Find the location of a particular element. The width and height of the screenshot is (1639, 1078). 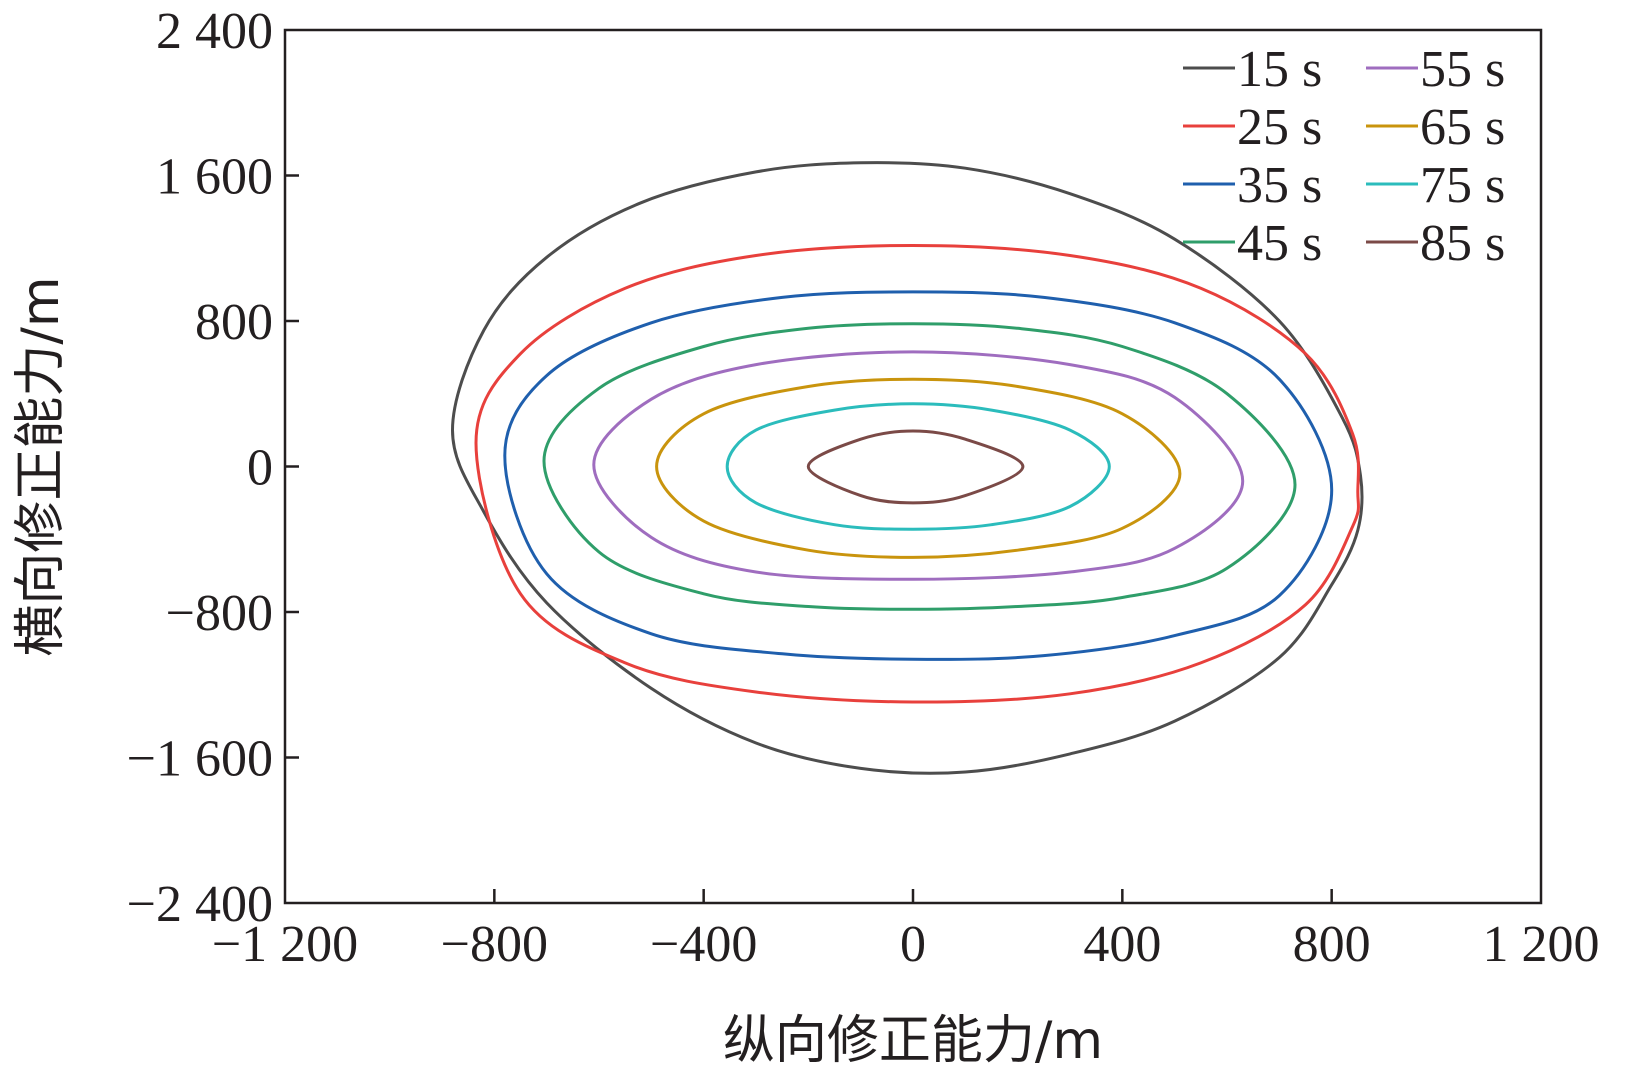

series-line-45s is located at coordinates (919, 466).